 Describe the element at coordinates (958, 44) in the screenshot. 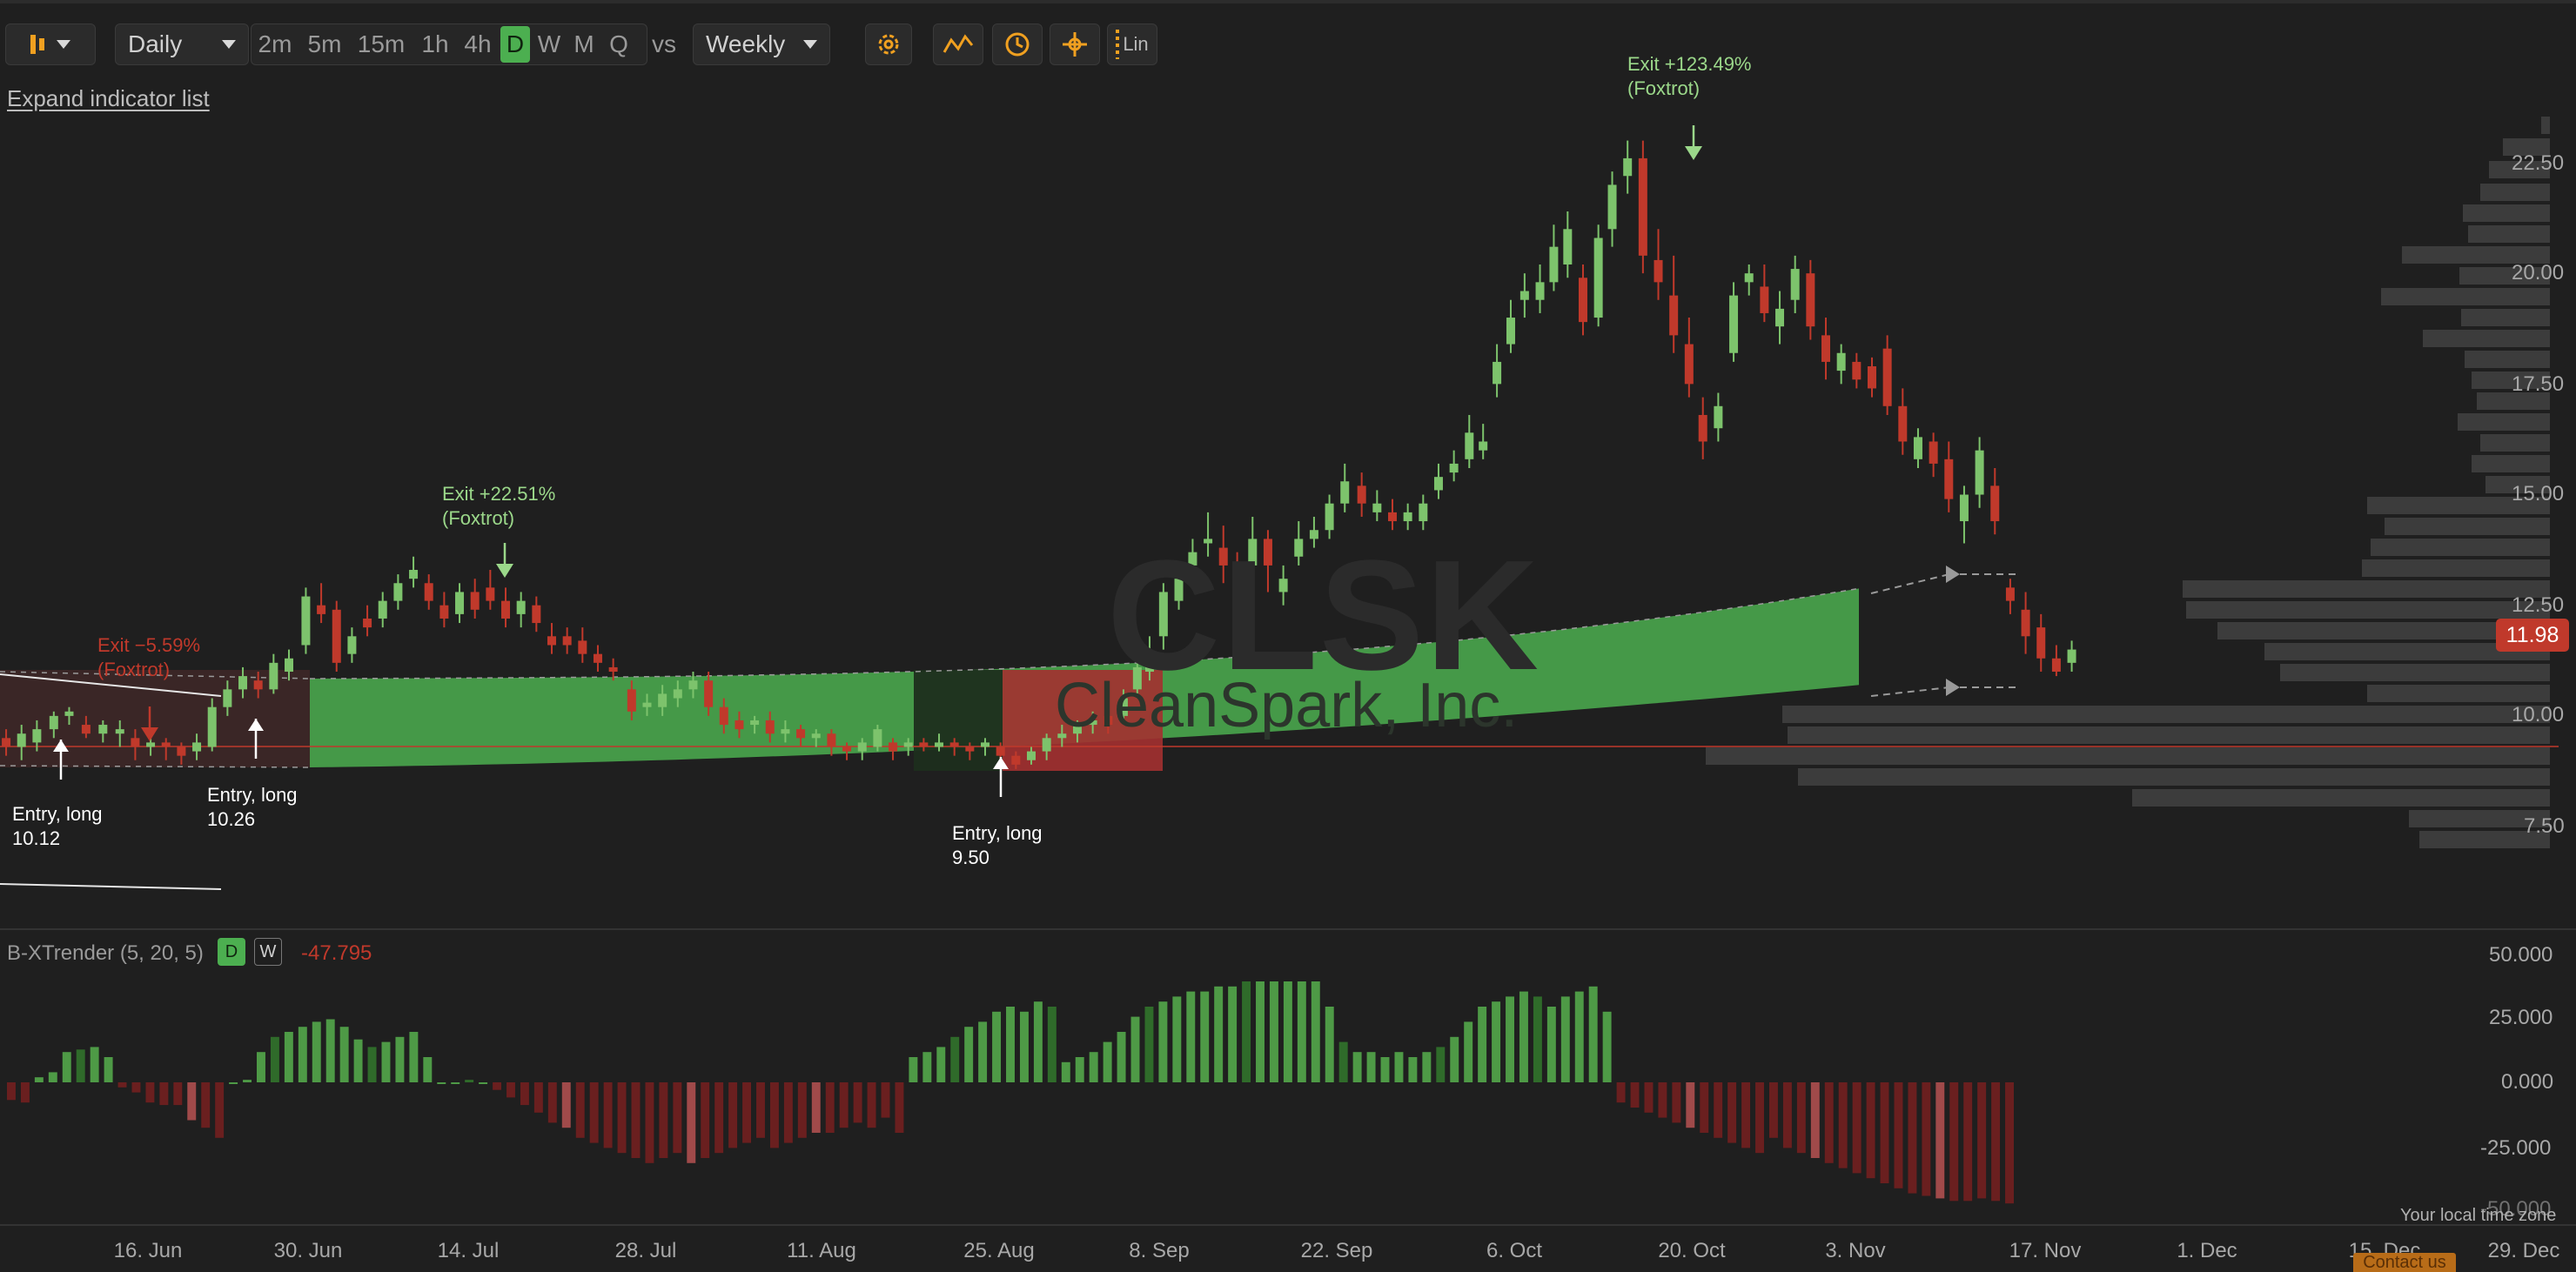

I see `indicators-button` at that location.